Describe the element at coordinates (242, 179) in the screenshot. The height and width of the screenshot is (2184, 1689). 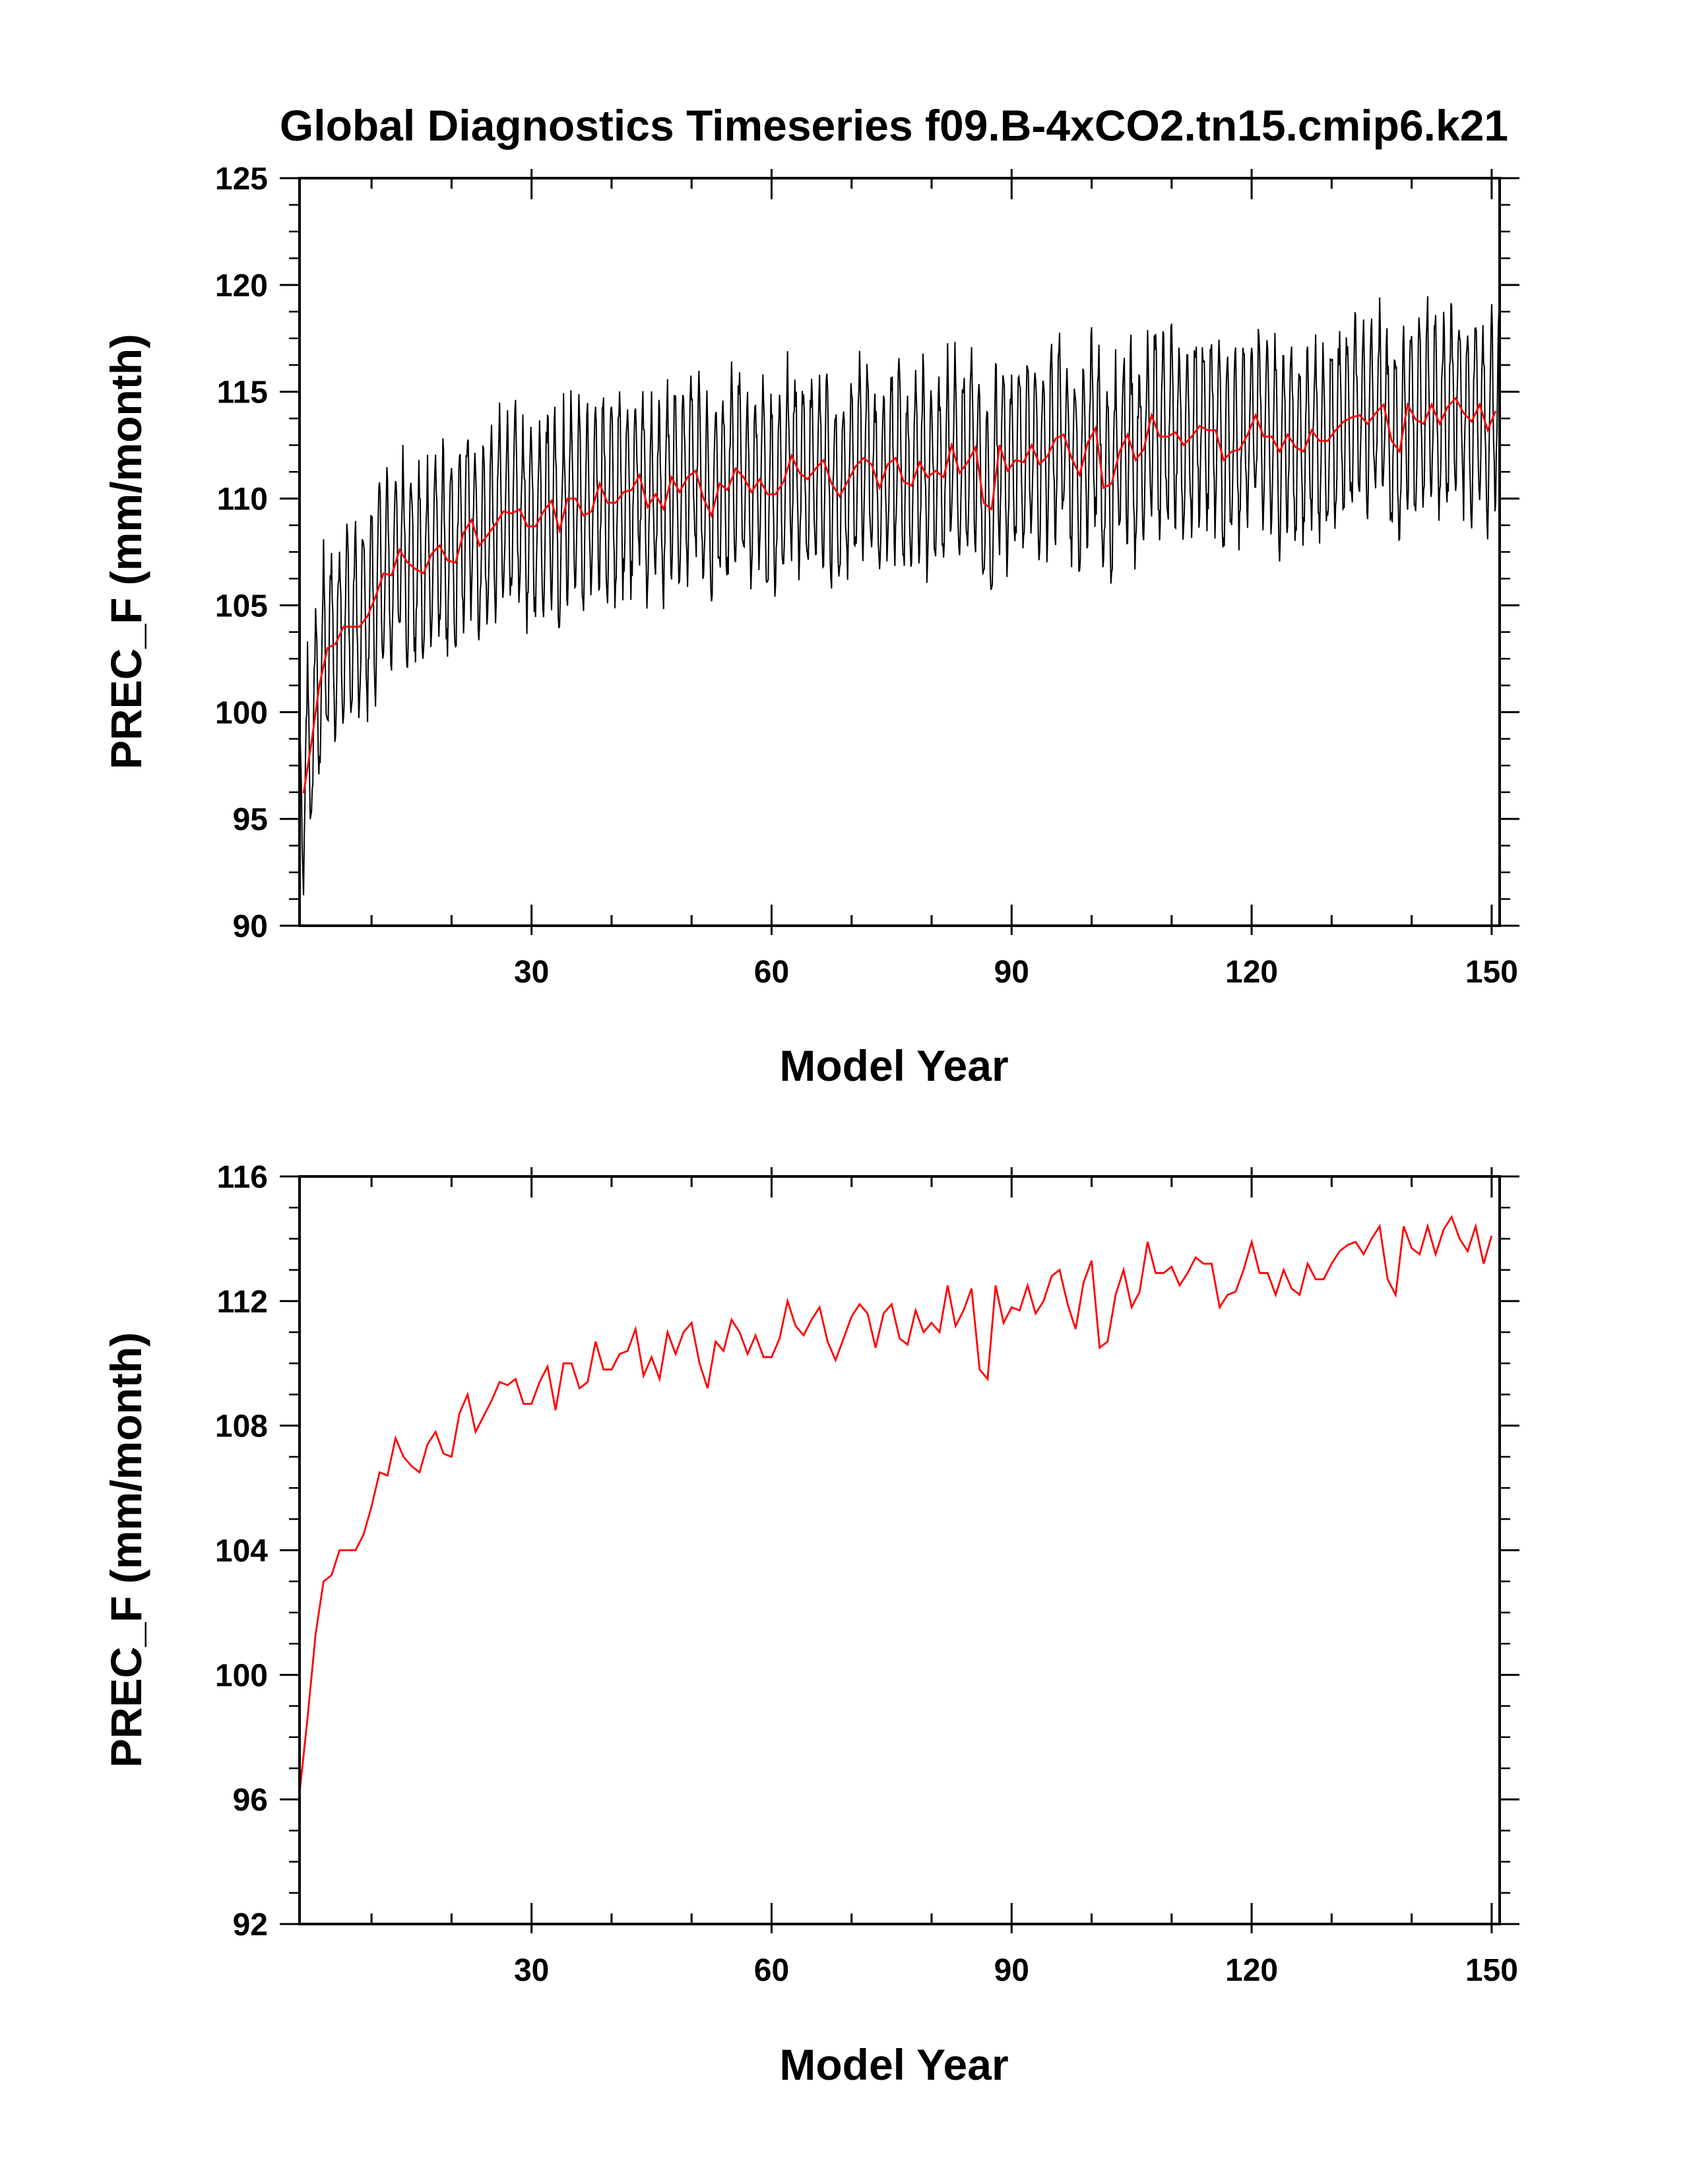
I see `y-tick-label: 125` at that location.